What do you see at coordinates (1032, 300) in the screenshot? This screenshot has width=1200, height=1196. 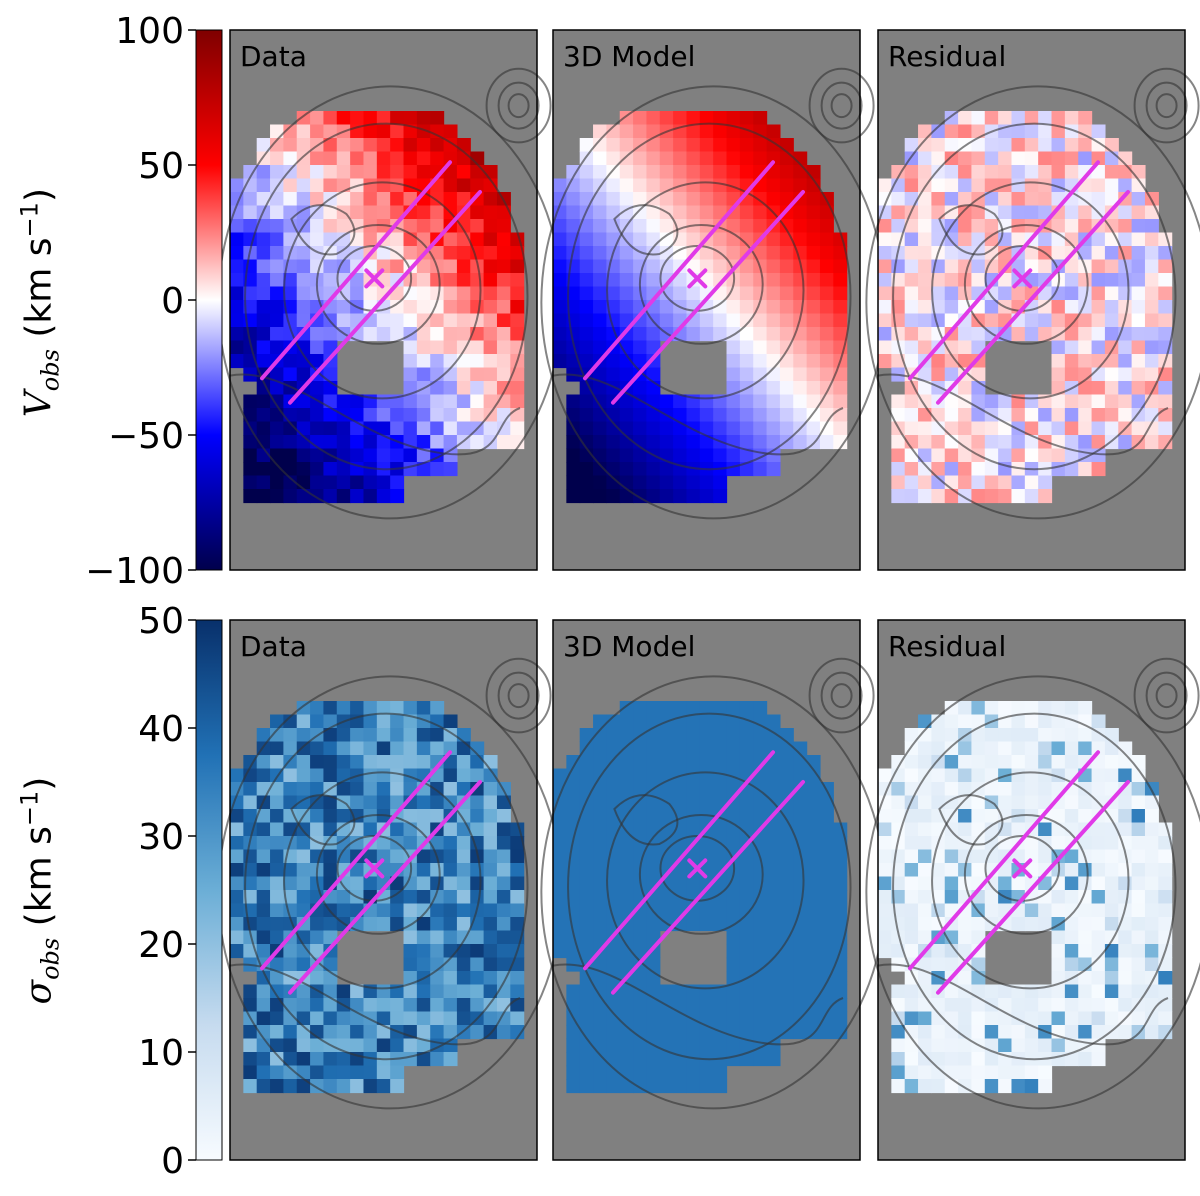 I see `panel-velocity-residual: Residual` at bounding box center [1032, 300].